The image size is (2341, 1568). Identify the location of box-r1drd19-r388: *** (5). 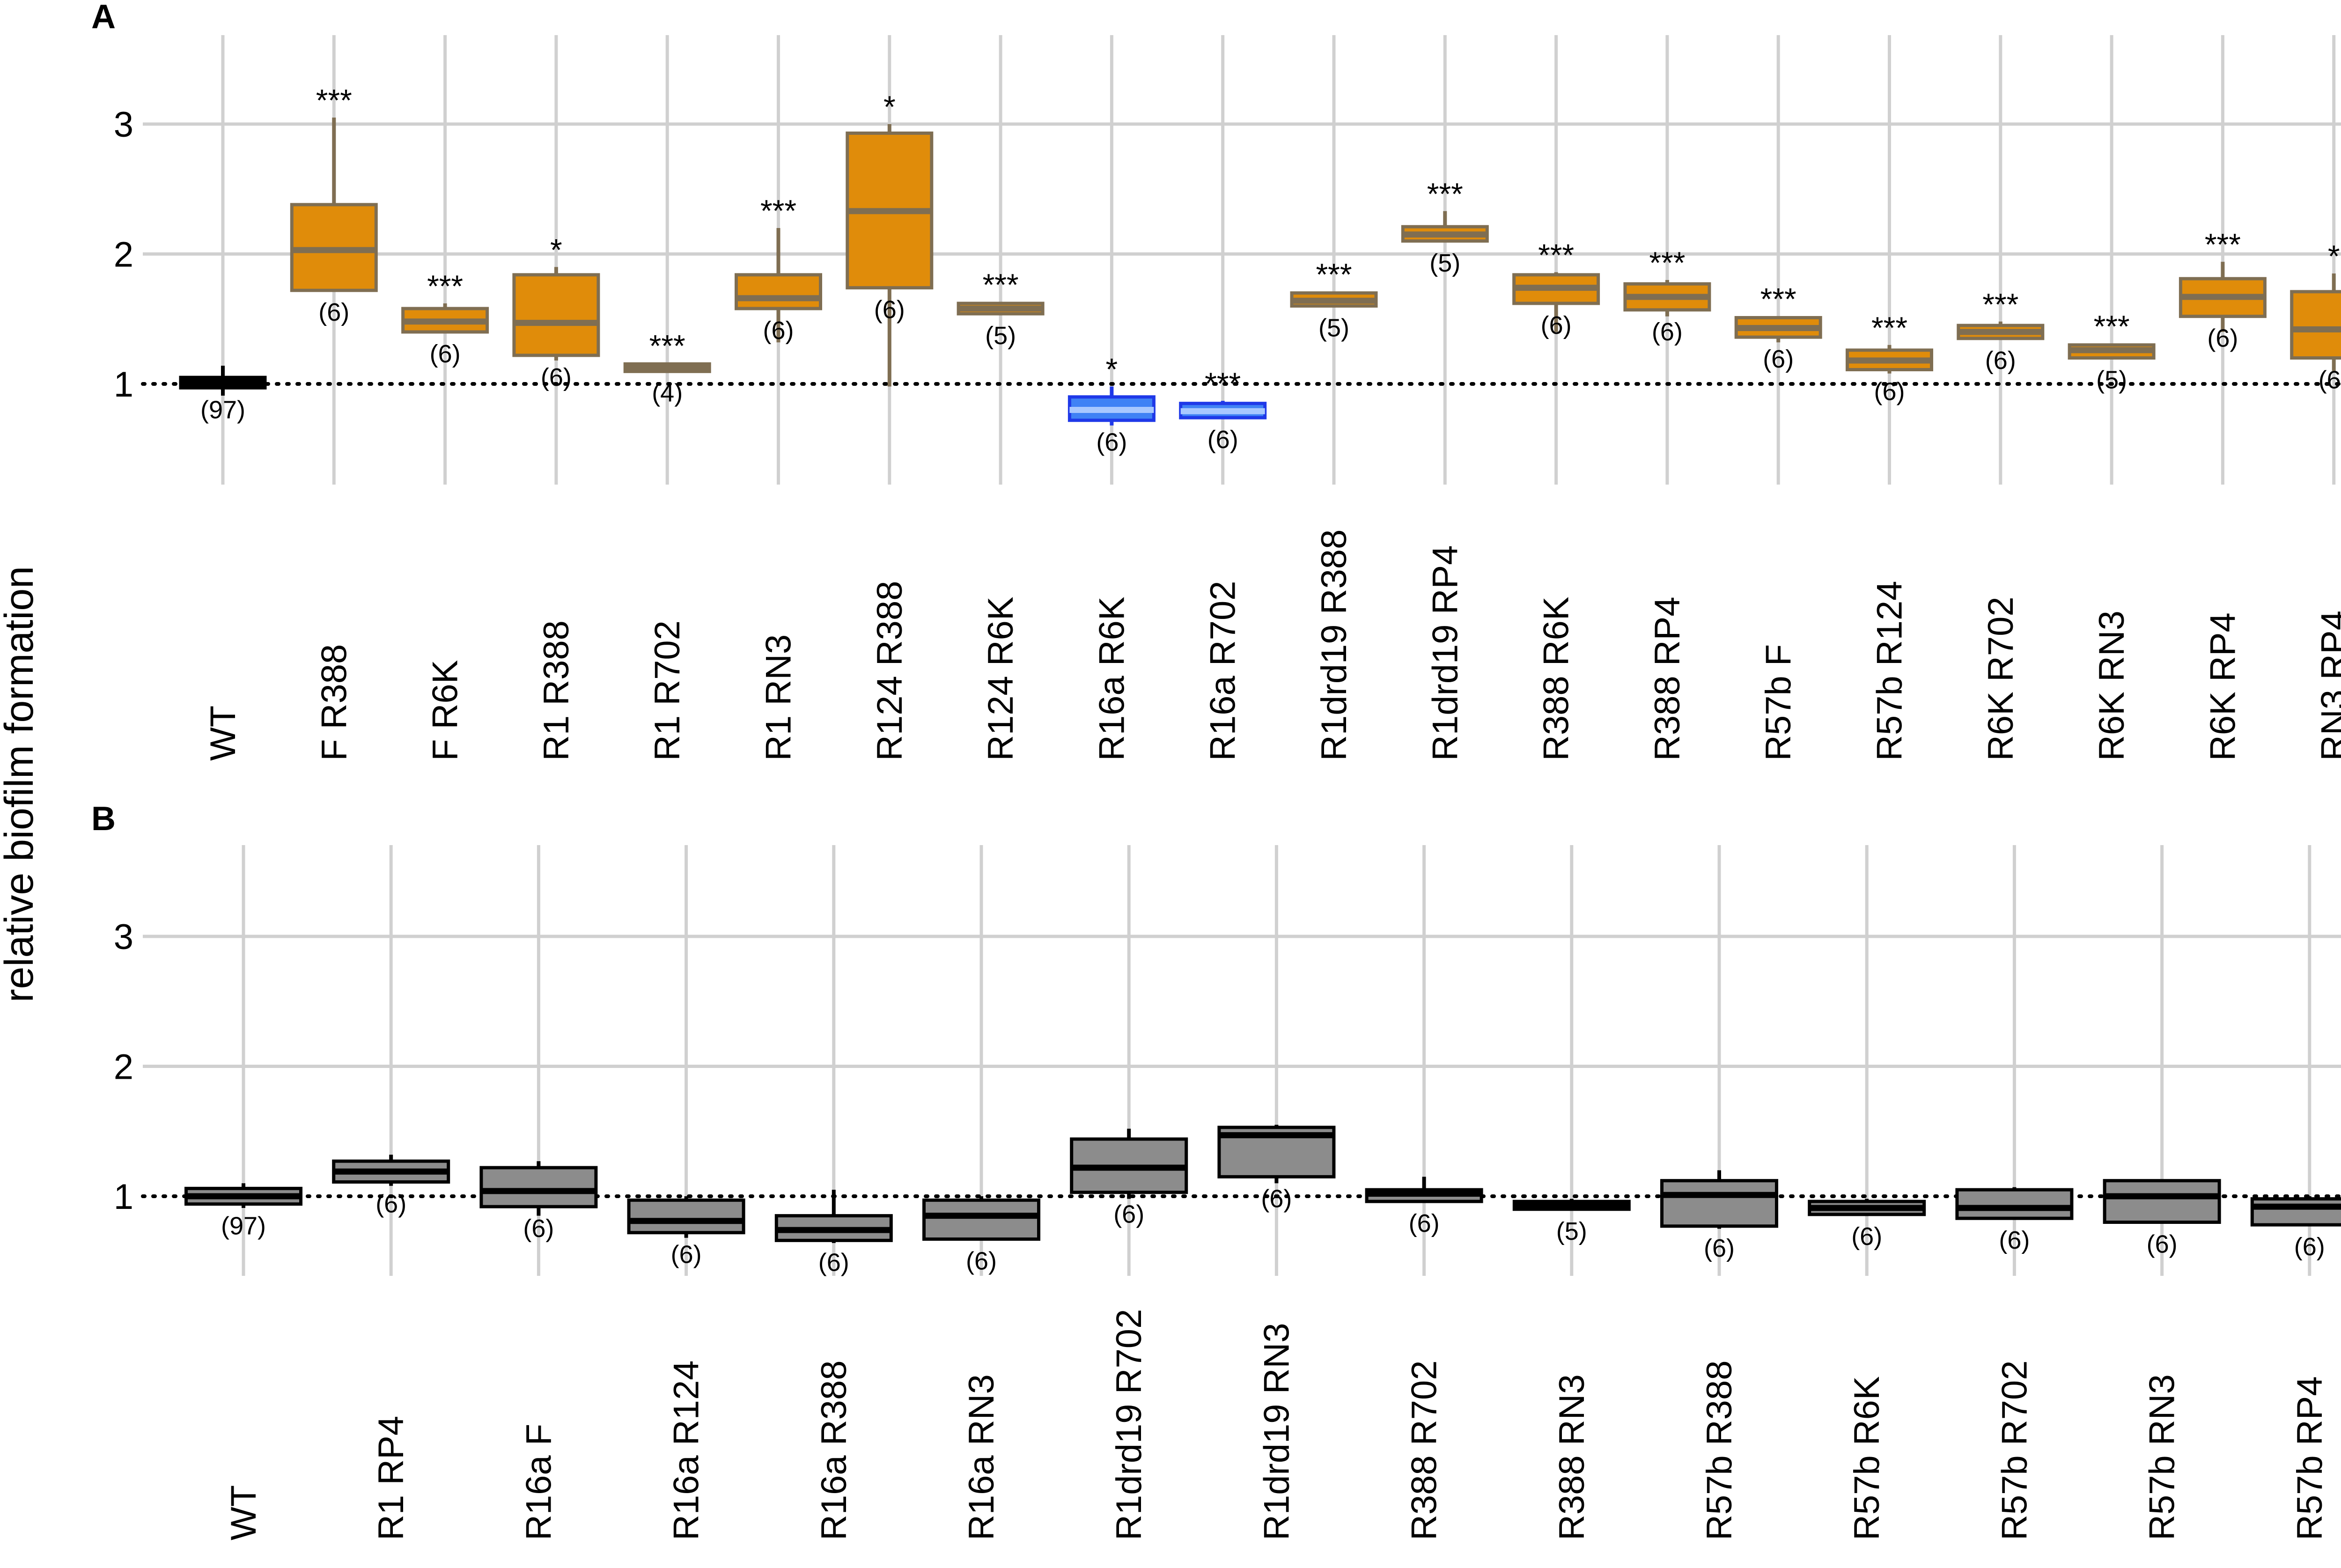
(1334, 299).